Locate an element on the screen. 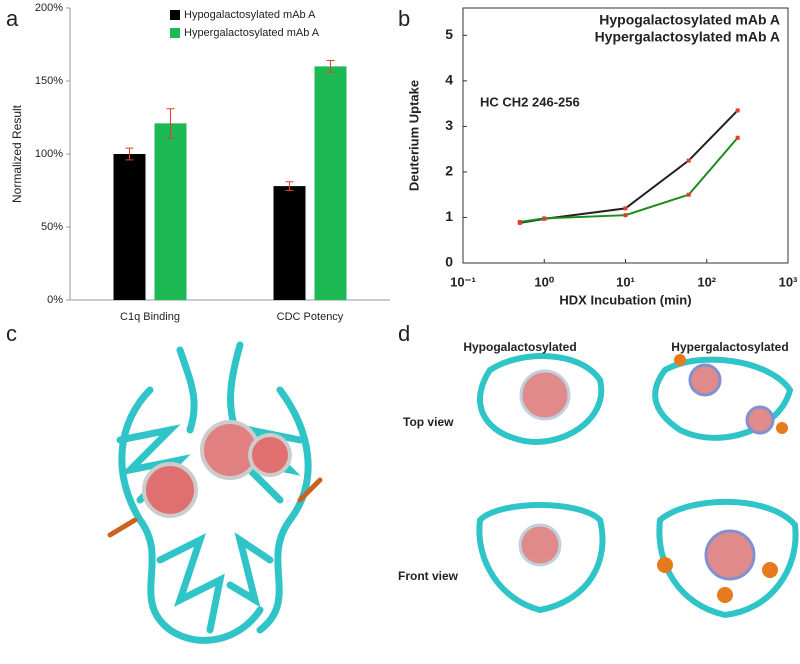 This screenshot has width=800, height=664. annotation: HC CH2 246-256 is located at coordinates (530, 101).